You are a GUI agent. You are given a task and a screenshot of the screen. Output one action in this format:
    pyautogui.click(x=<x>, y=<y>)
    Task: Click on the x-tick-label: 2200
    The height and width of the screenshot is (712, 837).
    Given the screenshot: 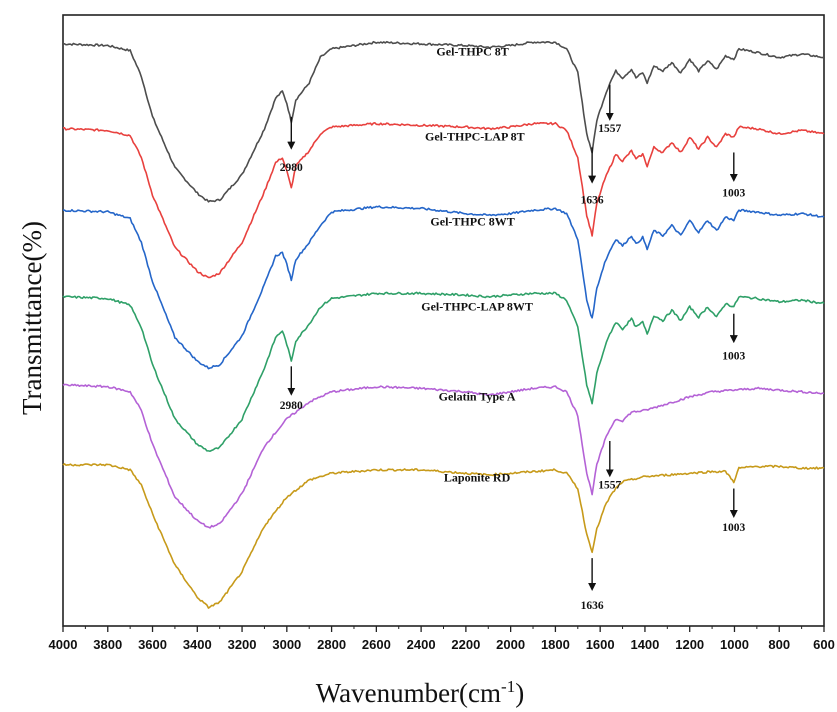 What is the action you would take?
    pyautogui.click(x=465, y=644)
    